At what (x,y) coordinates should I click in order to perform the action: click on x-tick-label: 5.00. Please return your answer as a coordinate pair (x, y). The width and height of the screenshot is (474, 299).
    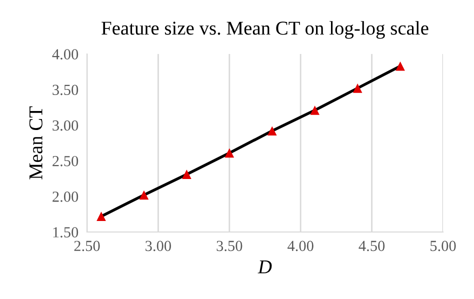
    Looking at the image, I should click on (443, 246).